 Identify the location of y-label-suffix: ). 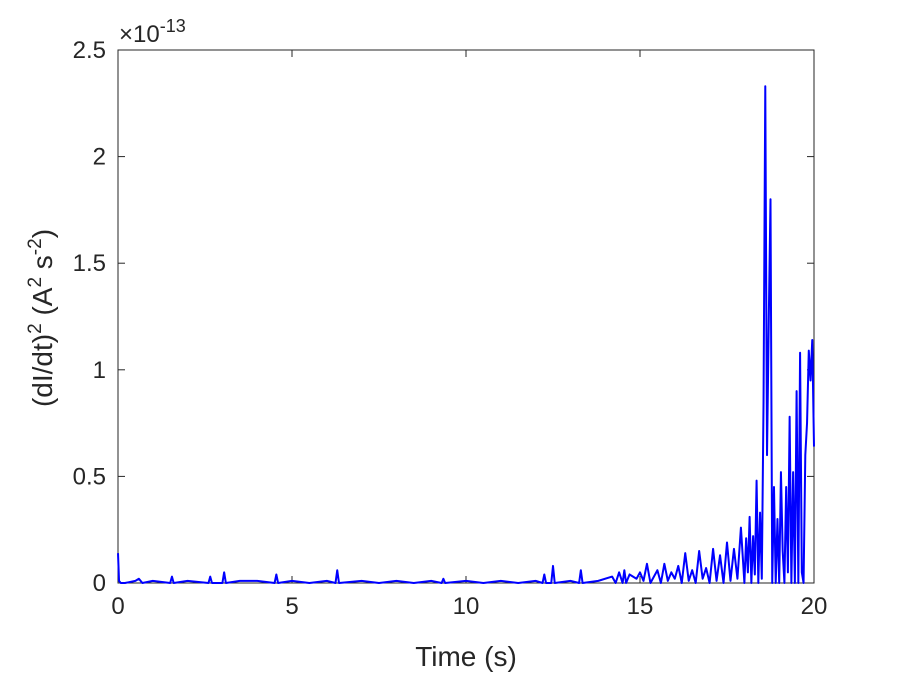
(42, 233).